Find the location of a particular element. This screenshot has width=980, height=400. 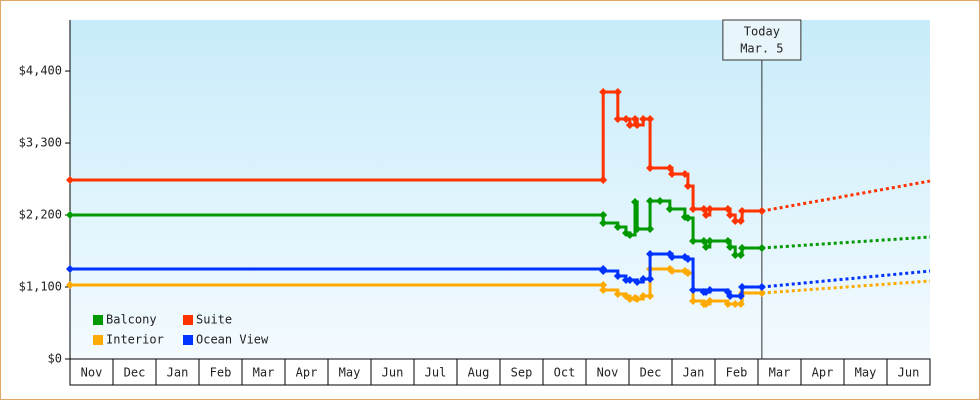

legend-label: Suite is located at coordinates (214, 320).